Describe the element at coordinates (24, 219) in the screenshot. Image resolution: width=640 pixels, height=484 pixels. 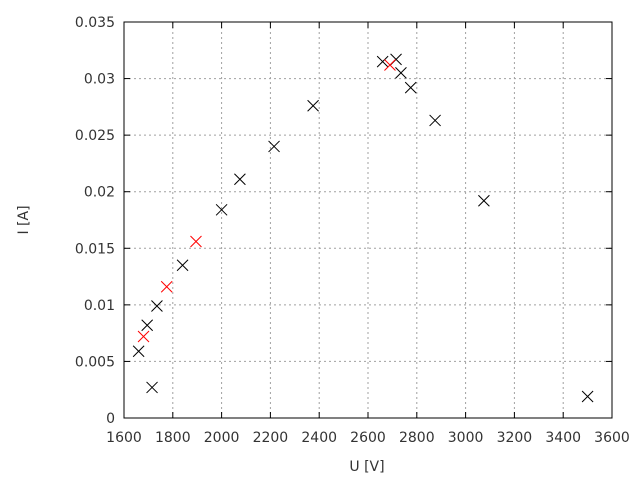
I see `y-axis-label: I [A]` at that location.